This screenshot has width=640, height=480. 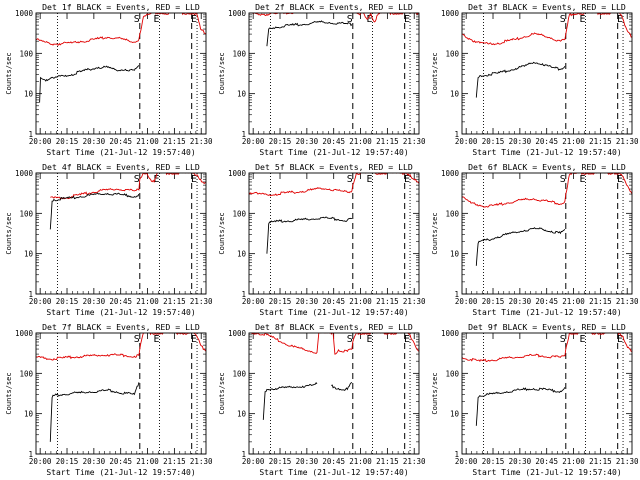 I want to click on chart-title: Det 9f BLACK = Events, RED = LLD, so click(x=547, y=327).